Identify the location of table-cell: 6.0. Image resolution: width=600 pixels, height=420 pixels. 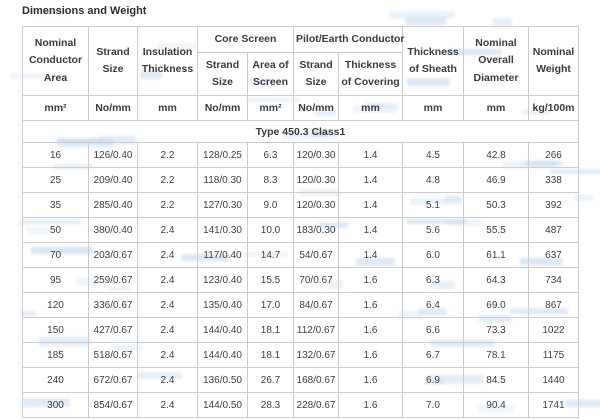
(433, 255).